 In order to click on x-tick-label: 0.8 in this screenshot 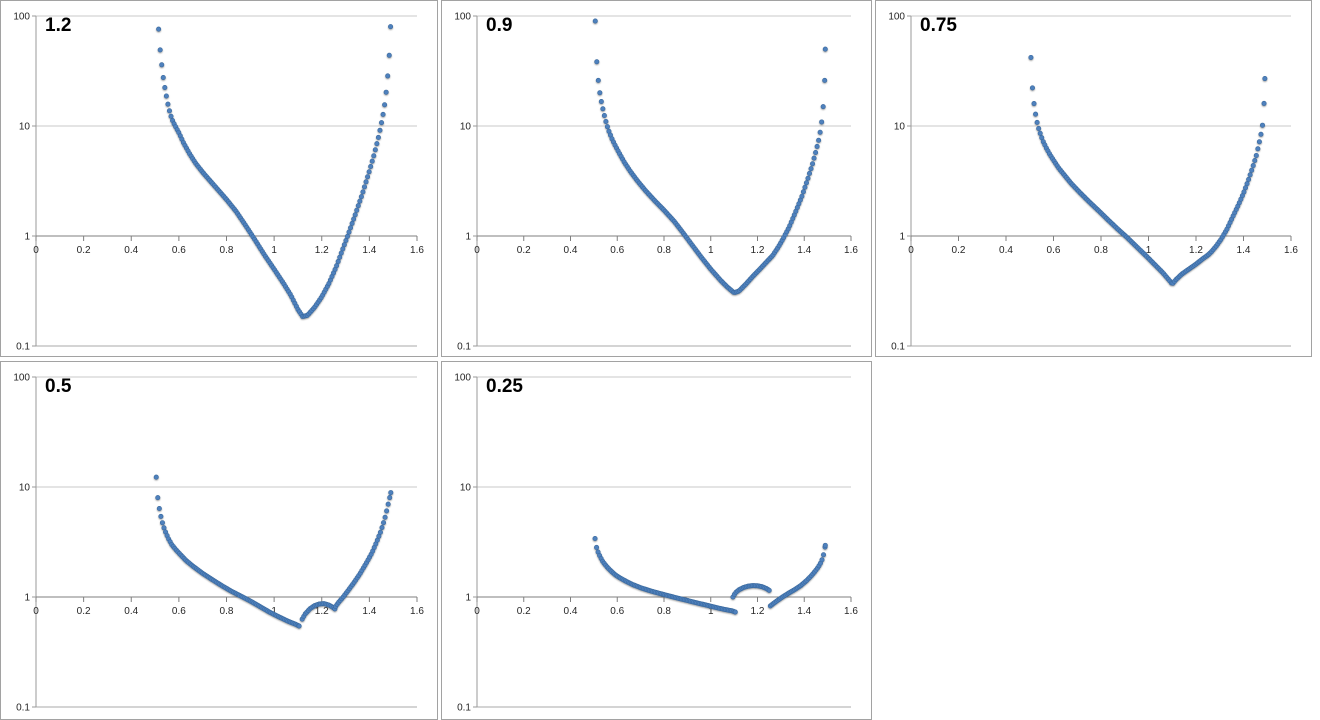, I will do `click(227, 611)`.